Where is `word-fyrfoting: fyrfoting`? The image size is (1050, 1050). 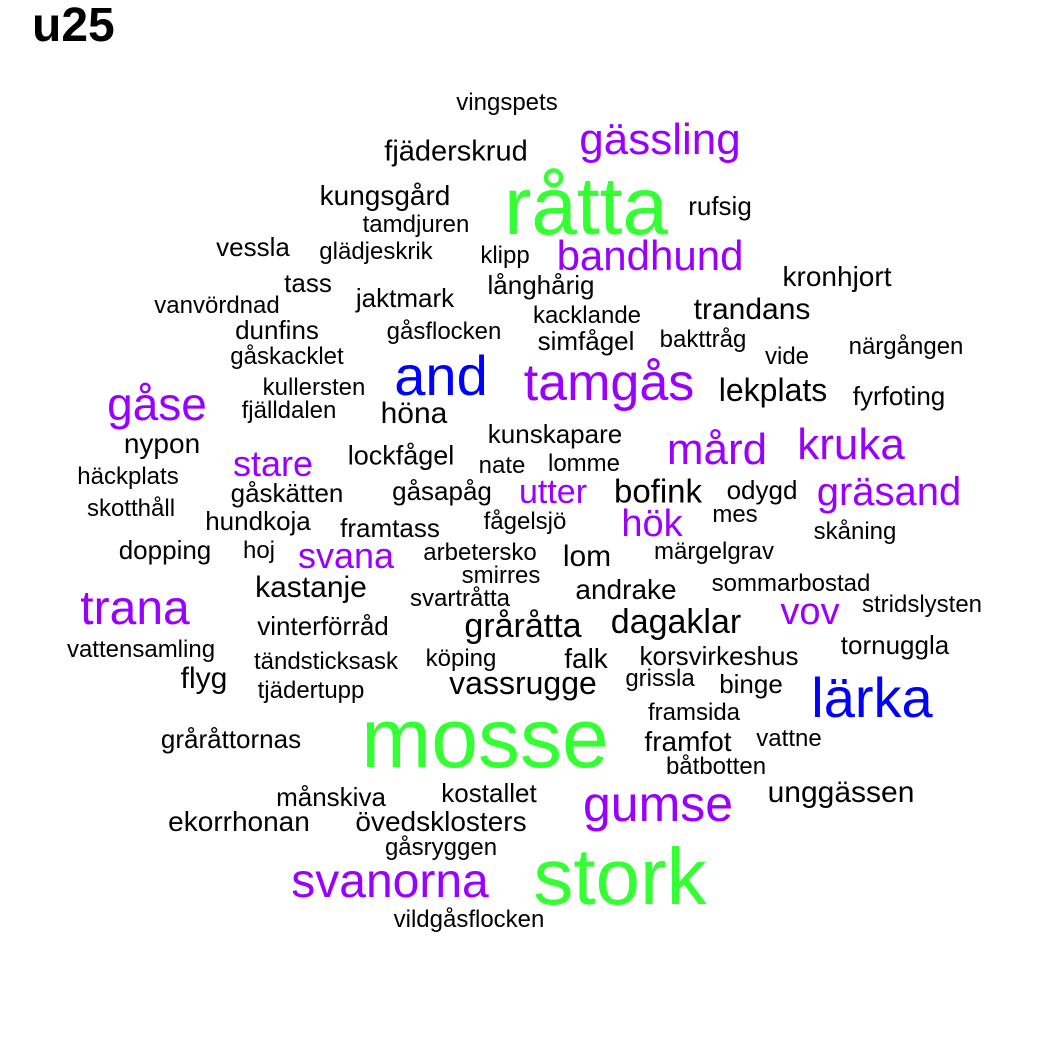 word-fyrfoting: fyrfoting is located at coordinates (899, 396).